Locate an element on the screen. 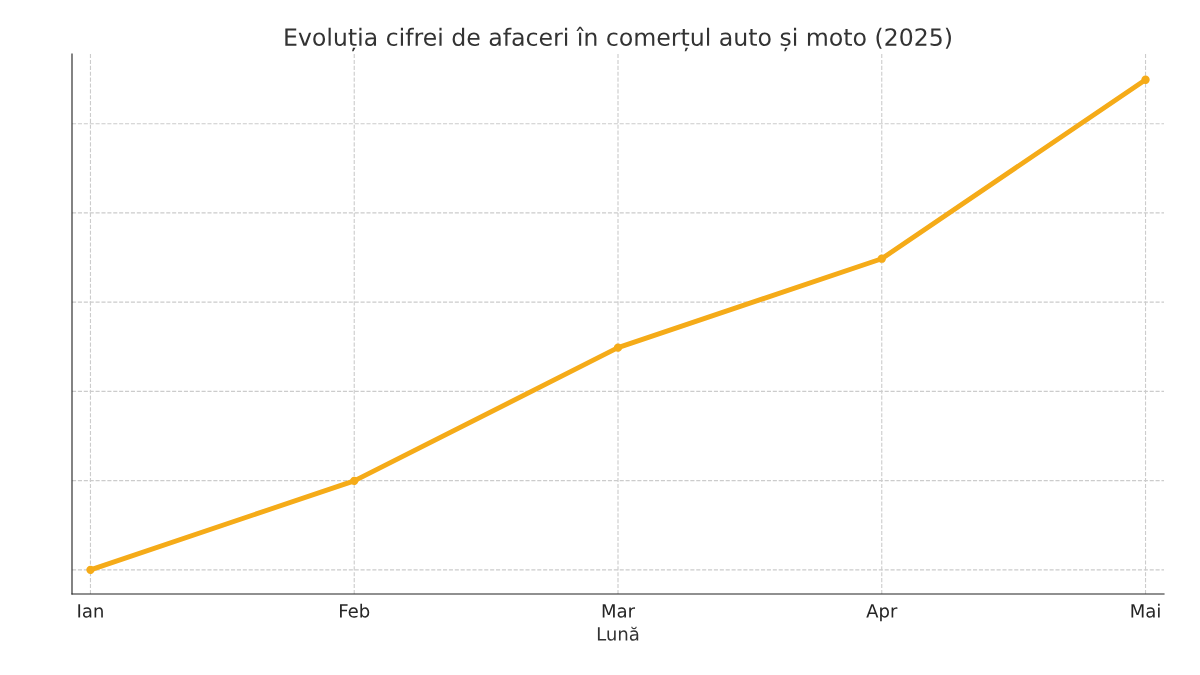 The height and width of the screenshot is (675, 1200). x-axis-title: Lună is located at coordinates (618, 633).